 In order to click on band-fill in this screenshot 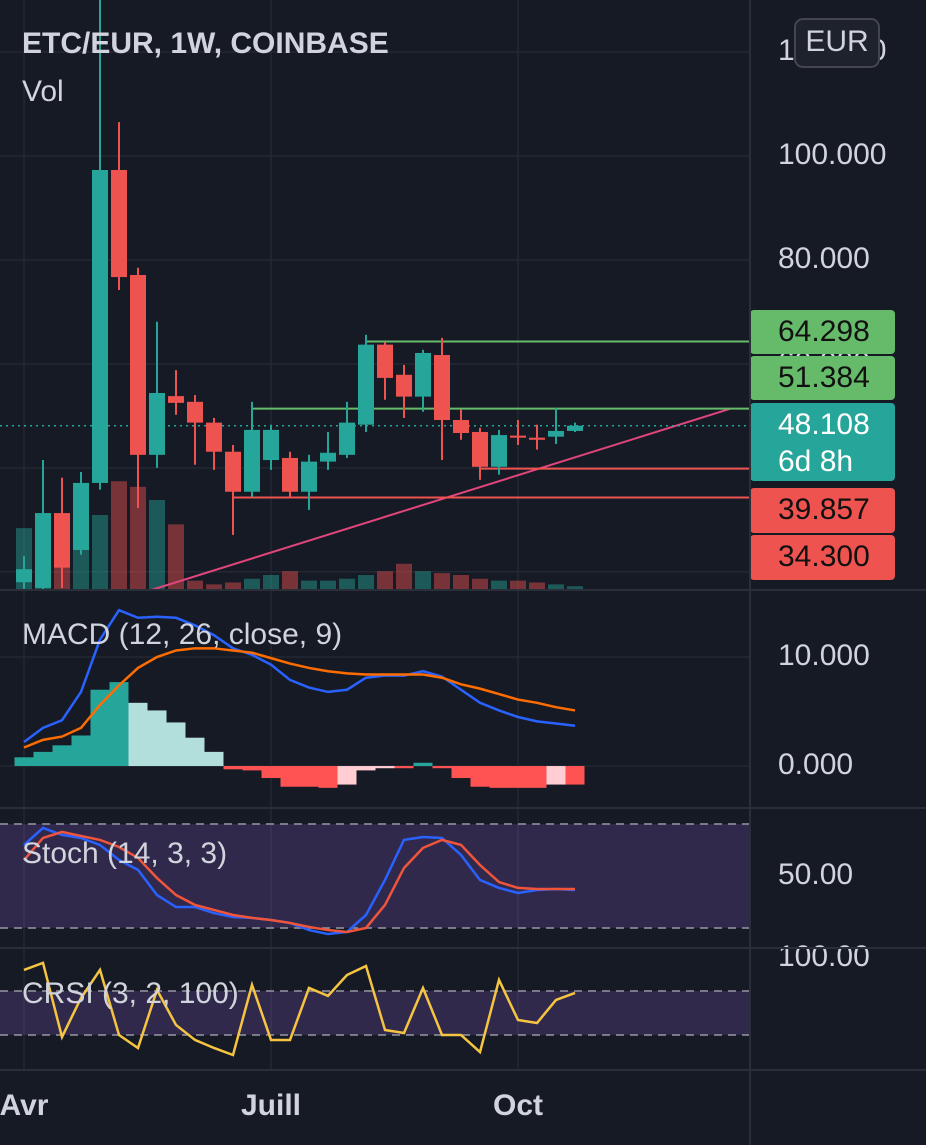, I will do `click(375, 875)`.